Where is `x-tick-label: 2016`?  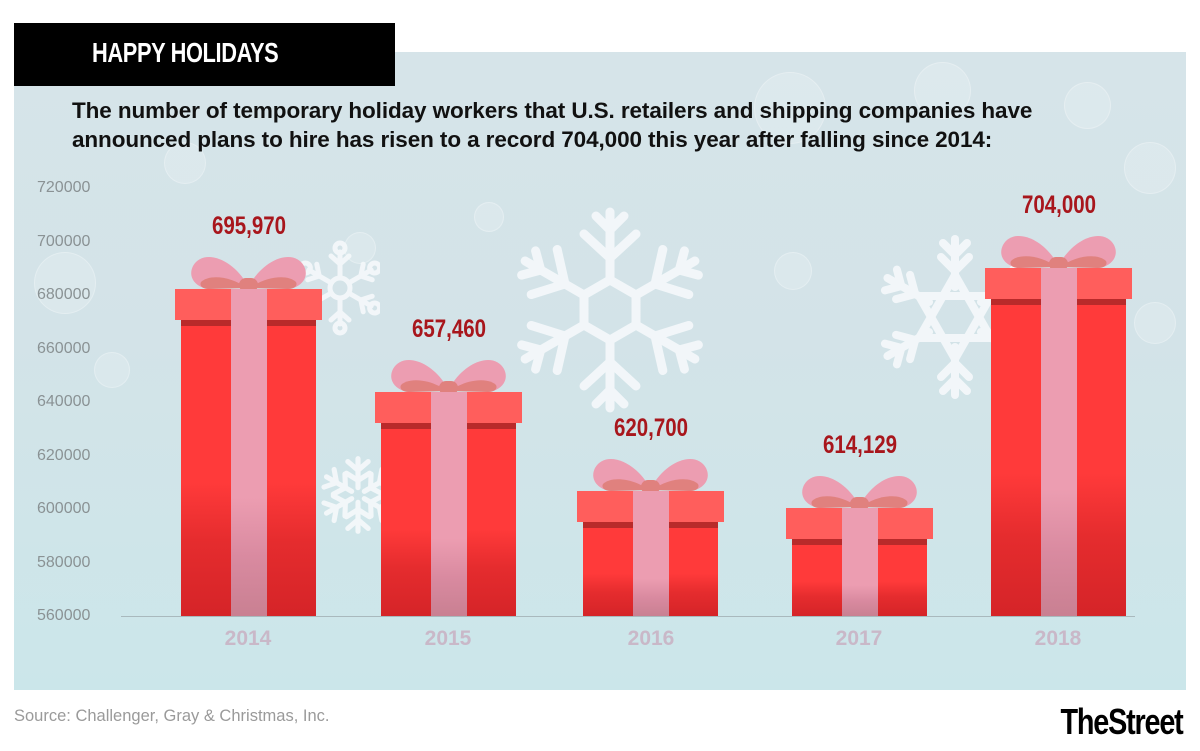
x-tick-label: 2016 is located at coordinates (651, 638).